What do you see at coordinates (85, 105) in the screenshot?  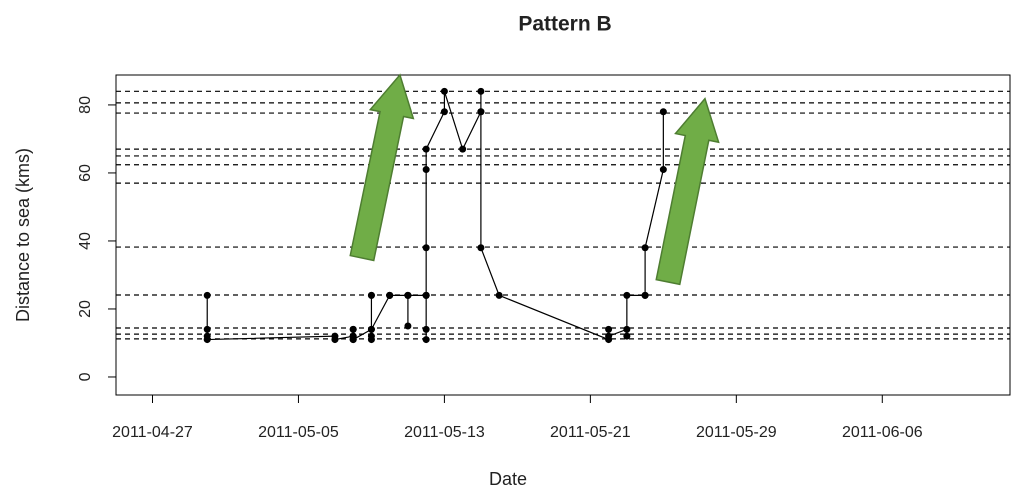 I see `y-tick-label: 80` at bounding box center [85, 105].